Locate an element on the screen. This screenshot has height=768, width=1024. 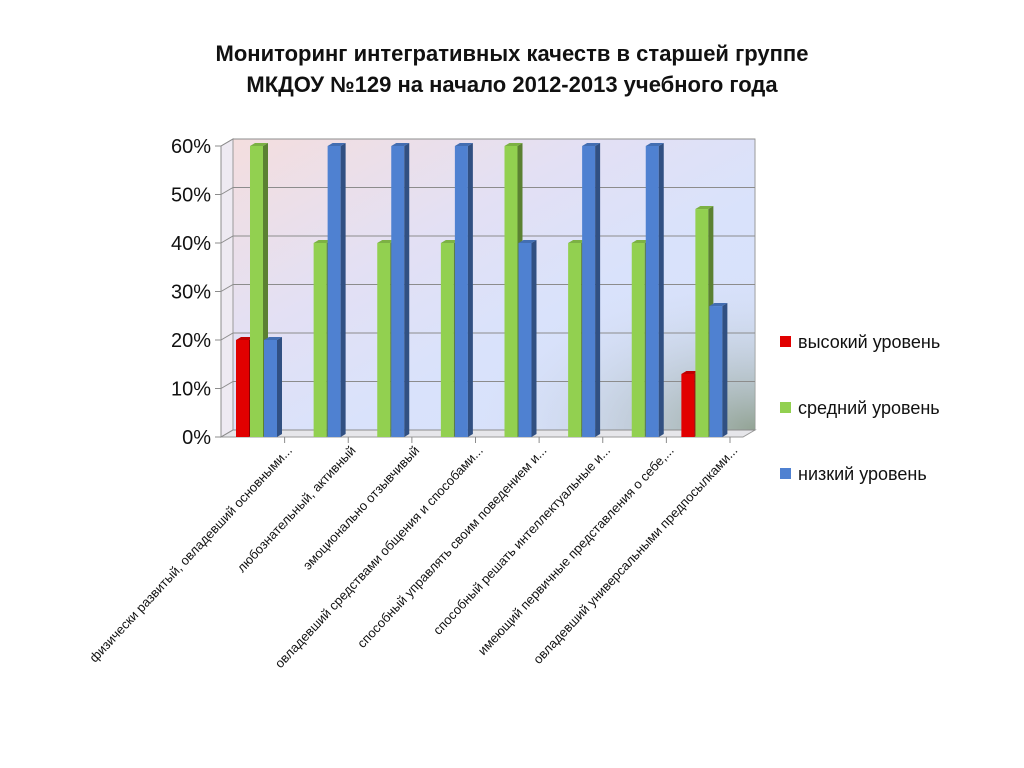
y-axis-tick-labels: 0% 10% 20% 30% 40% 50% 60% is located at coordinates (191, 292).